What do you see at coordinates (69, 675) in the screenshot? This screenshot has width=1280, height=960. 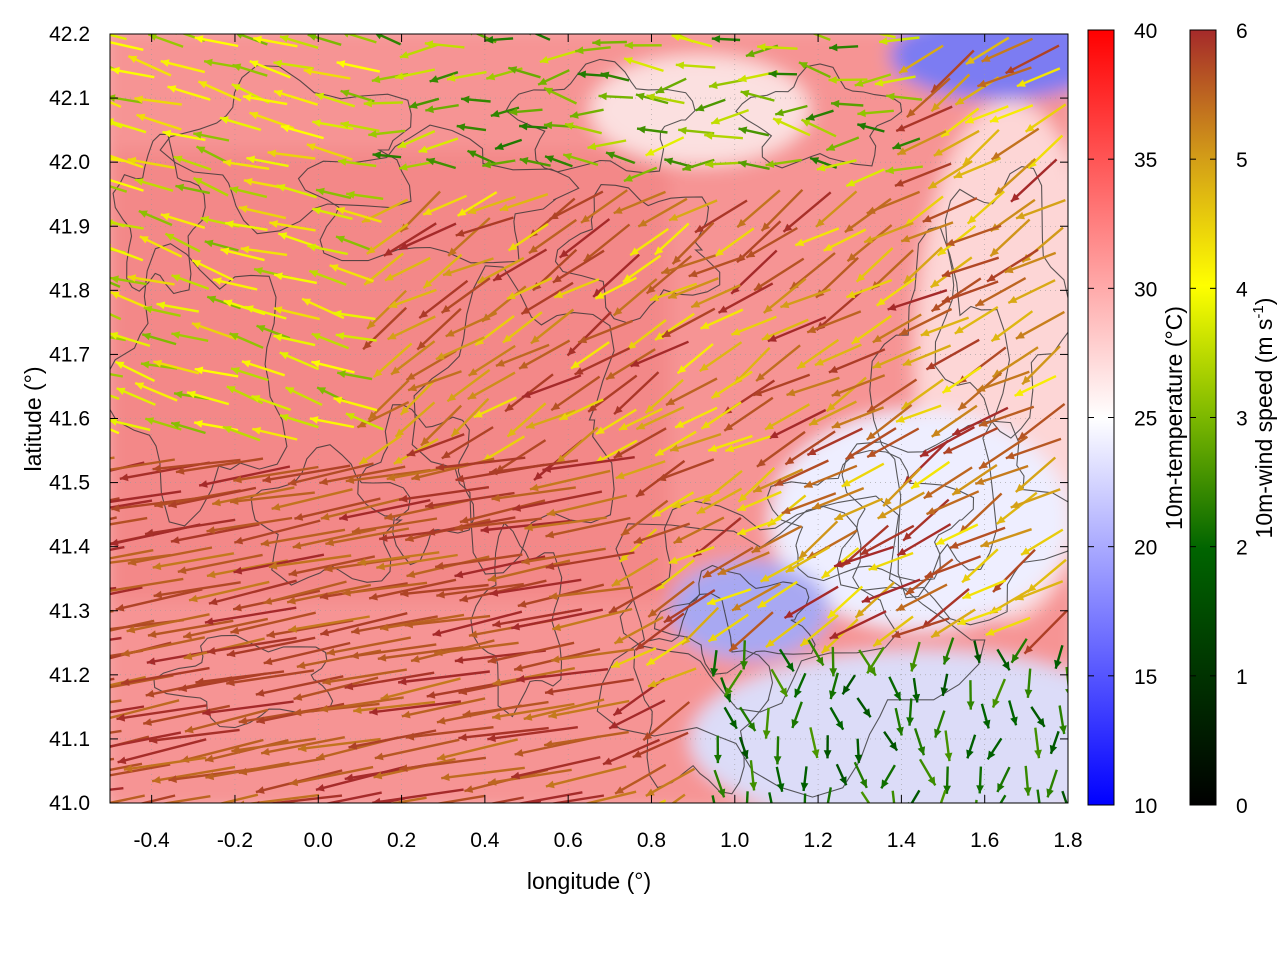 I see `y-tick-label: 41.2` at bounding box center [69, 675].